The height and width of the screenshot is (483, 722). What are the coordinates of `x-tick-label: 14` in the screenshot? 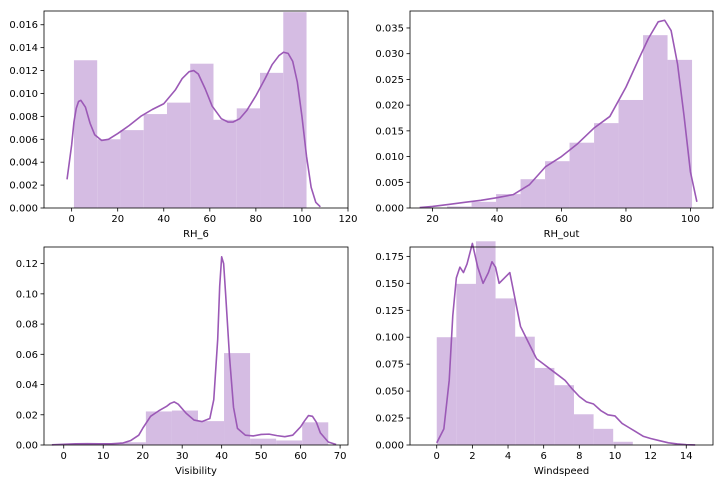 It's located at (686, 456).